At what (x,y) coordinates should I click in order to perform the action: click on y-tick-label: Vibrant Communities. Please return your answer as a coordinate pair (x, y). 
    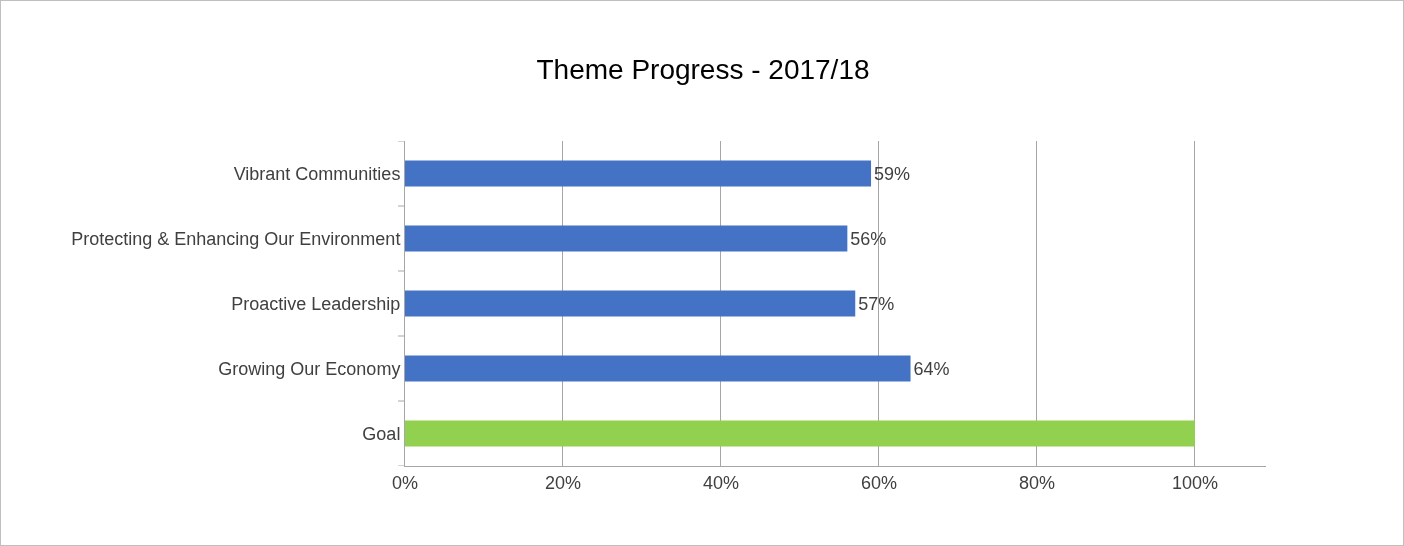
    Looking at the image, I should click on (317, 173).